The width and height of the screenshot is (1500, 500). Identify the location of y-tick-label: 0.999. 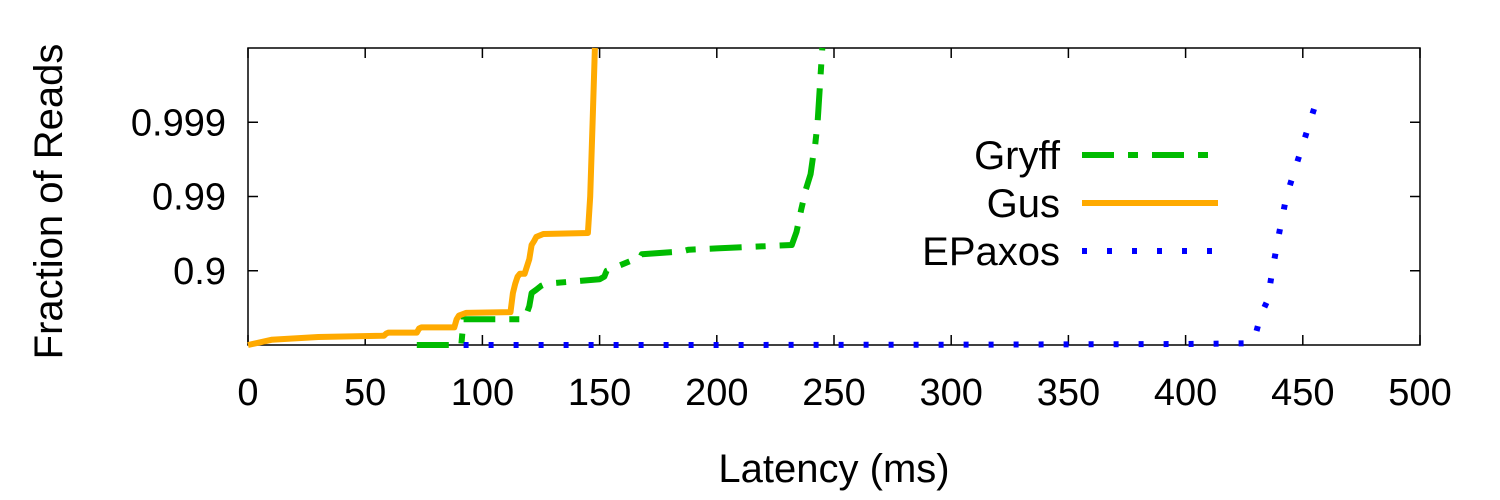
(178, 123).